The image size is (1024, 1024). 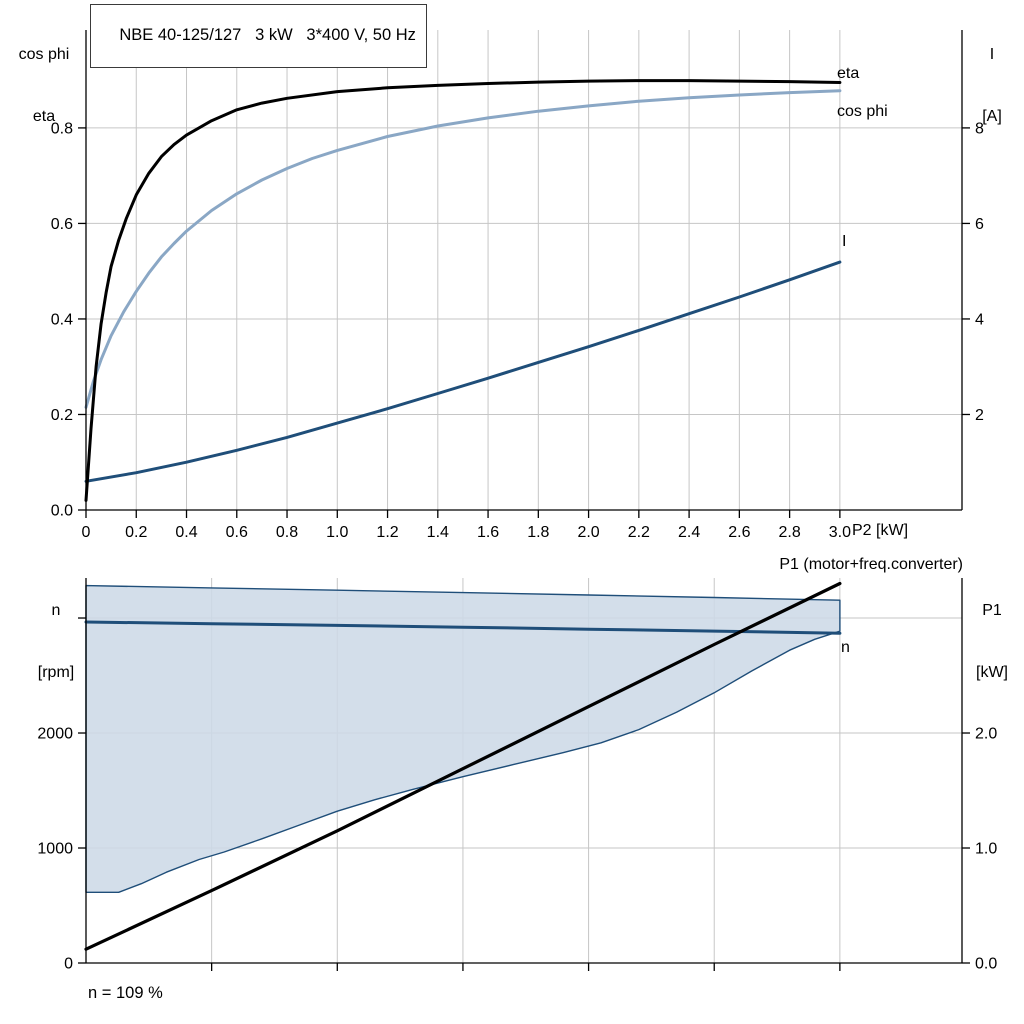 I want to click on tick-label-left: 2000, so click(x=55, y=734).